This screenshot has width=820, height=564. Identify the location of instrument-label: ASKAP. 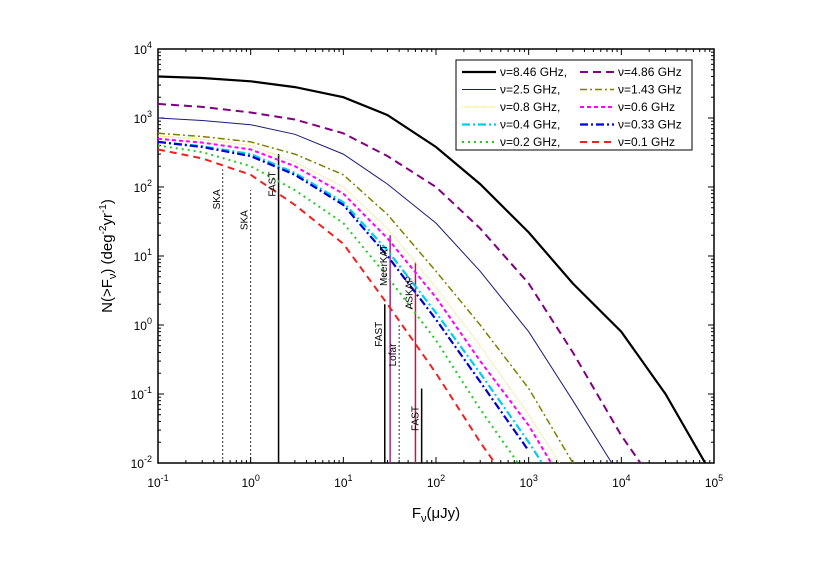
(409, 293).